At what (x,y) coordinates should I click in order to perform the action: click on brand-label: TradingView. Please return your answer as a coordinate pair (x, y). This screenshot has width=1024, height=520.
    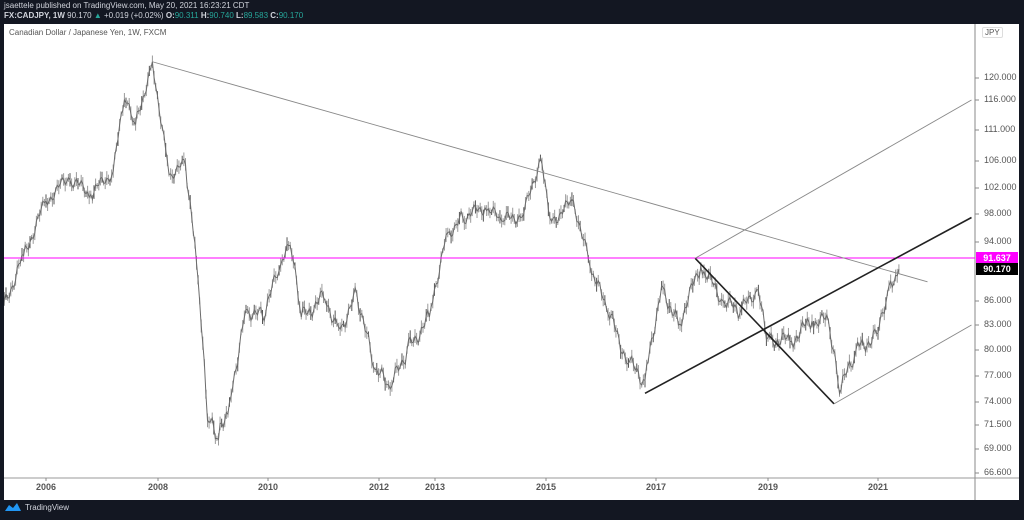
    Looking at the image, I should click on (47, 507).